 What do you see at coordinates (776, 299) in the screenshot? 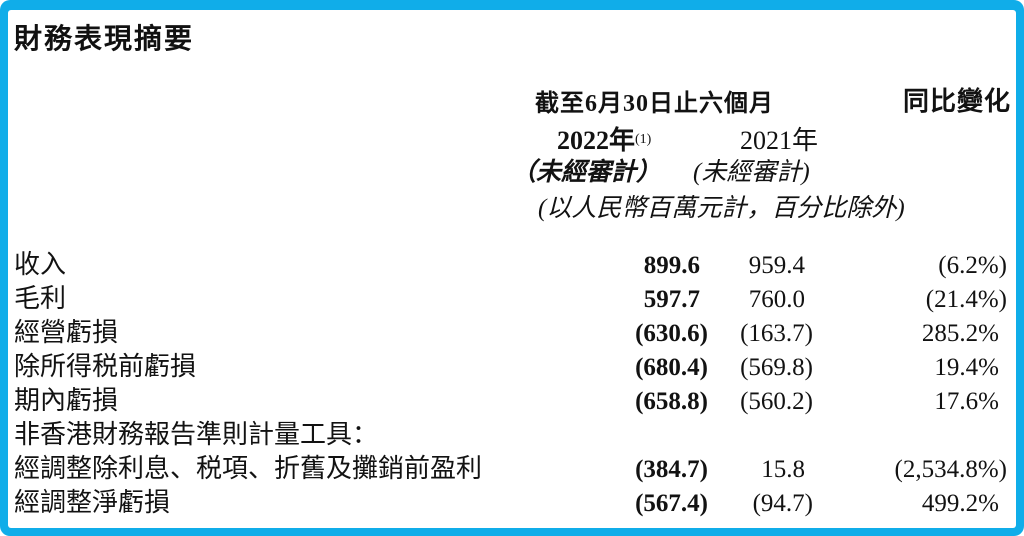
I see `value-2021: 760.0` at bounding box center [776, 299].